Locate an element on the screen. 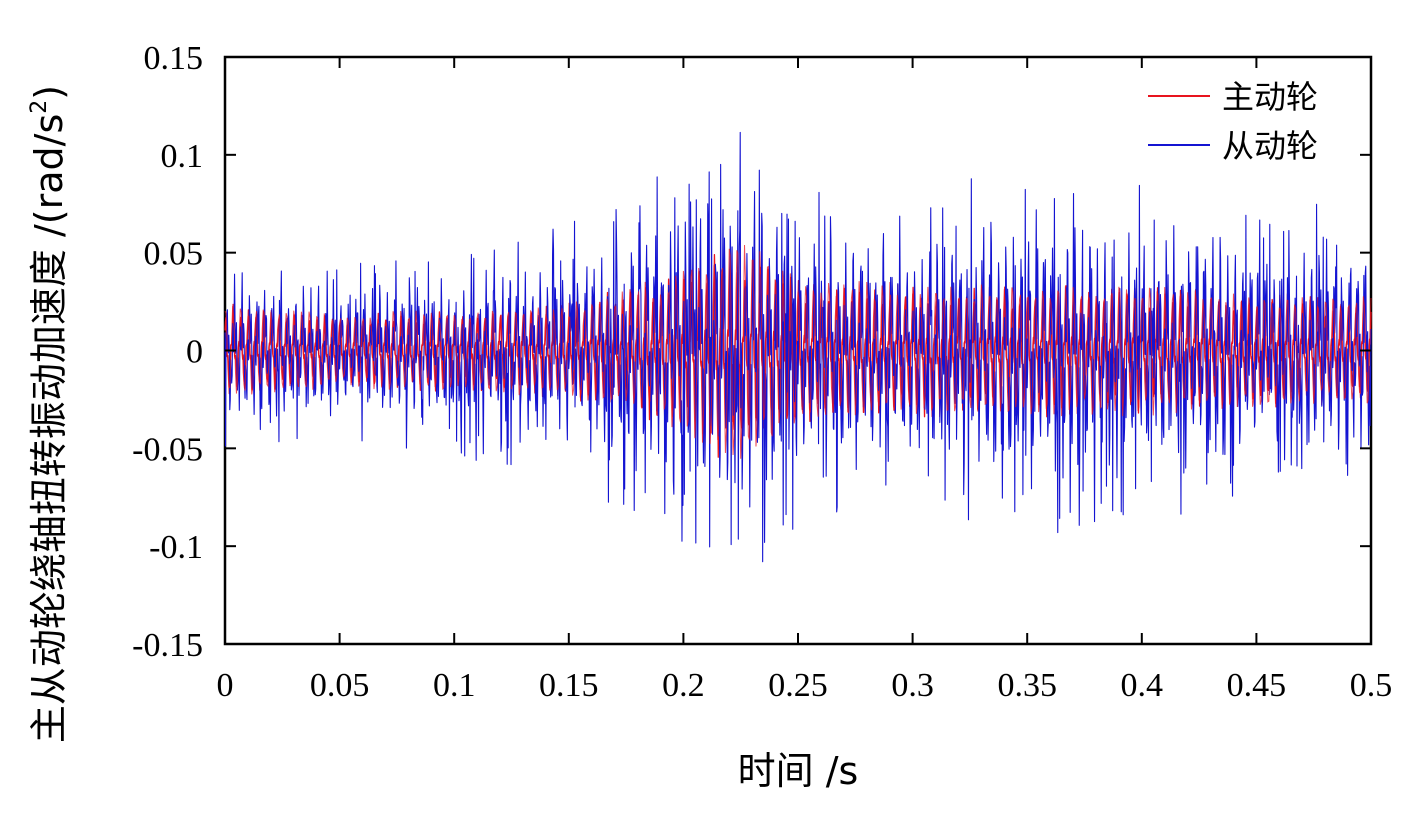 This screenshot has height=827, width=1419. y-tick-label: 0 is located at coordinates (194, 352).